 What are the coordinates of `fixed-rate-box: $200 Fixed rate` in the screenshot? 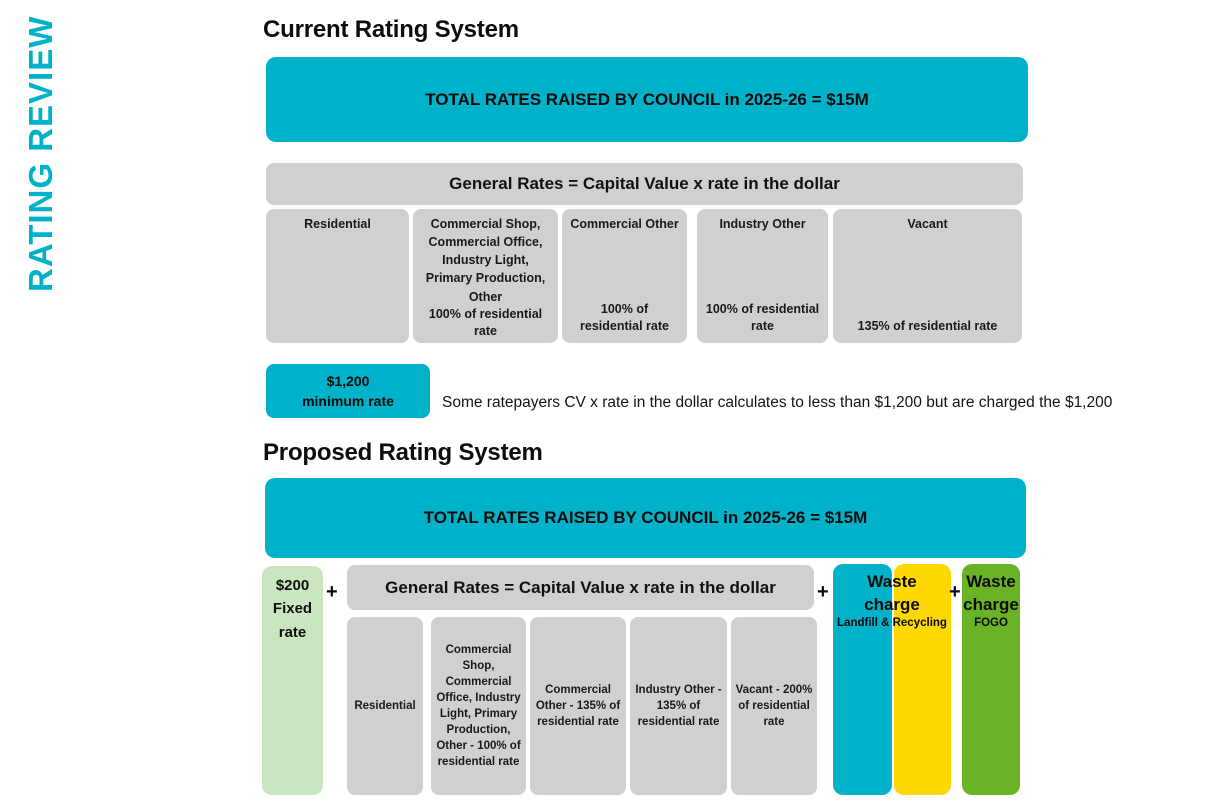 It's located at (292, 680).